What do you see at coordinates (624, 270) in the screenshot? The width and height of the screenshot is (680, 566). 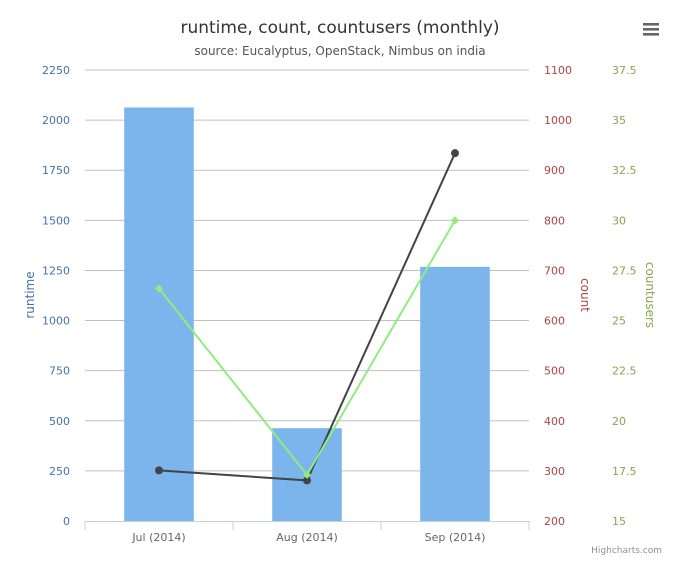 I see `countusers-tick-label: 27.5` at bounding box center [624, 270].